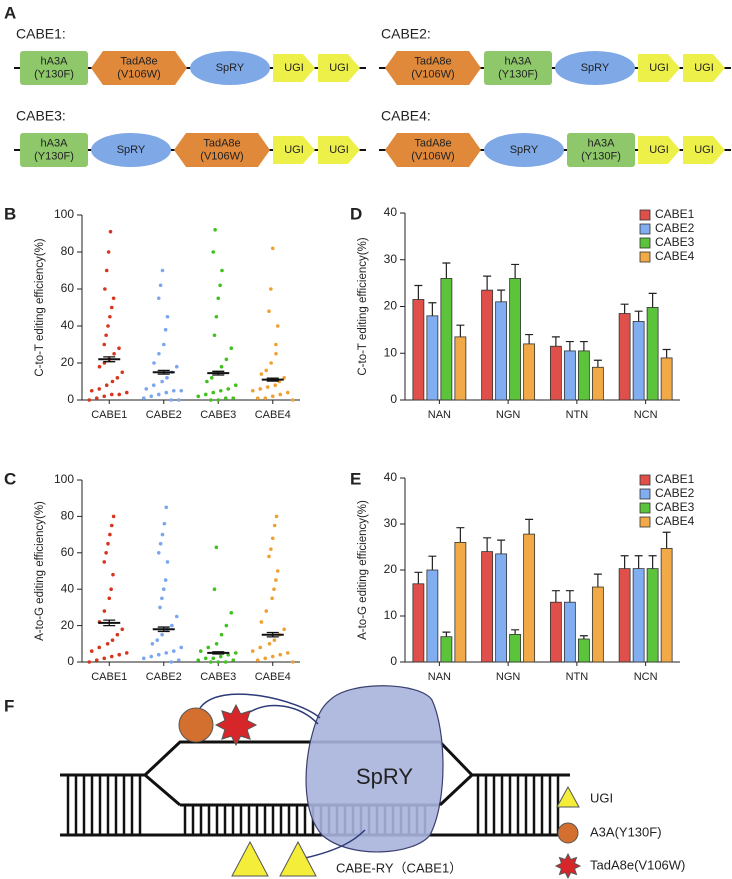  What do you see at coordinates (646, 415) in the screenshot?
I see `x-tick-label: NCN` at bounding box center [646, 415].